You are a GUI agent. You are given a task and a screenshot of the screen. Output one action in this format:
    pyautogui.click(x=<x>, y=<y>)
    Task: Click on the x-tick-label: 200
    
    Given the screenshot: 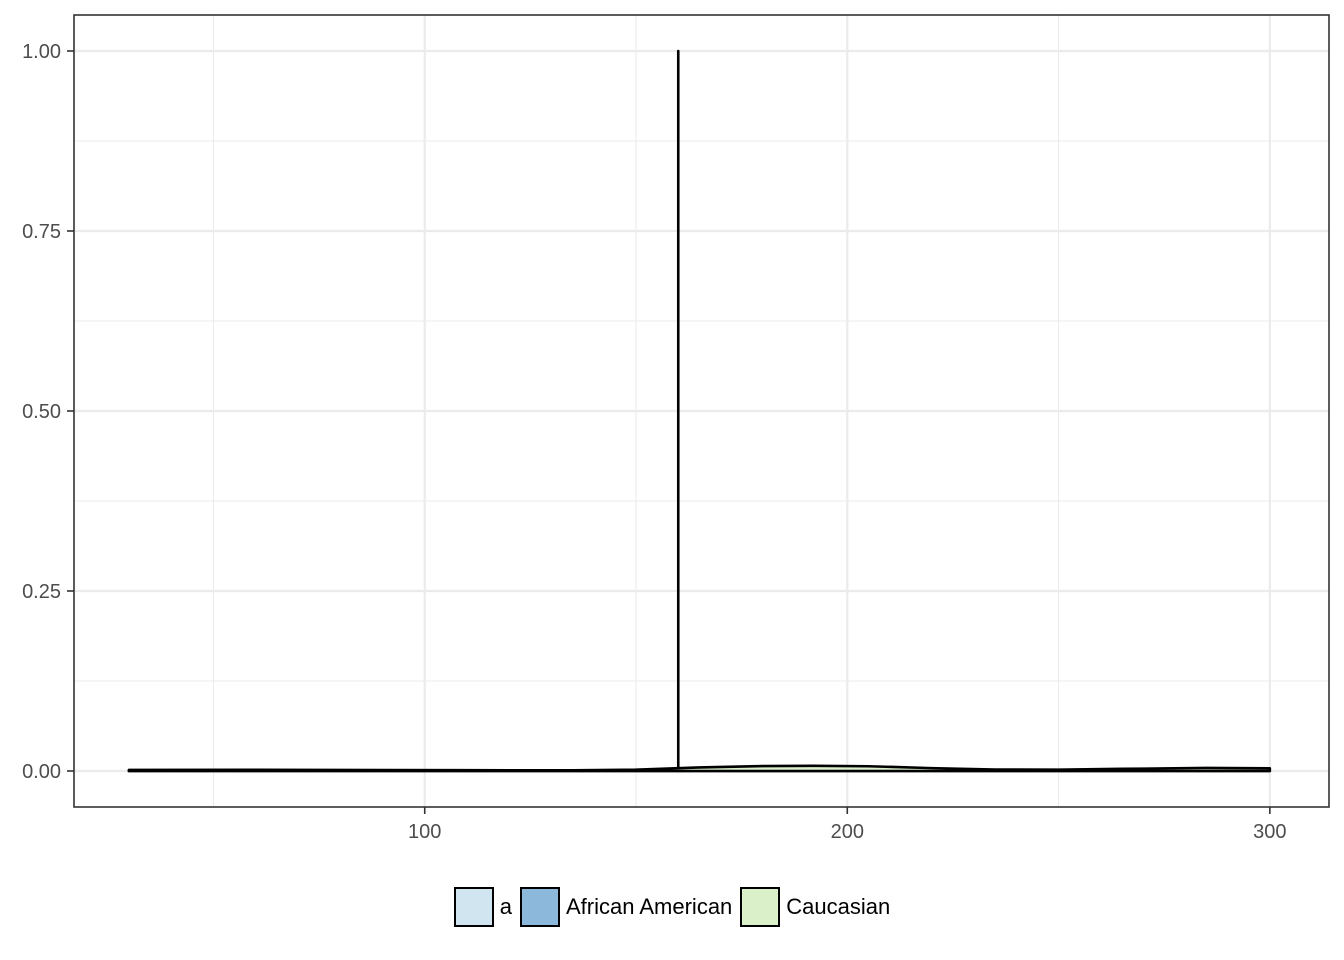 What is the action you would take?
    pyautogui.click(x=847, y=832)
    